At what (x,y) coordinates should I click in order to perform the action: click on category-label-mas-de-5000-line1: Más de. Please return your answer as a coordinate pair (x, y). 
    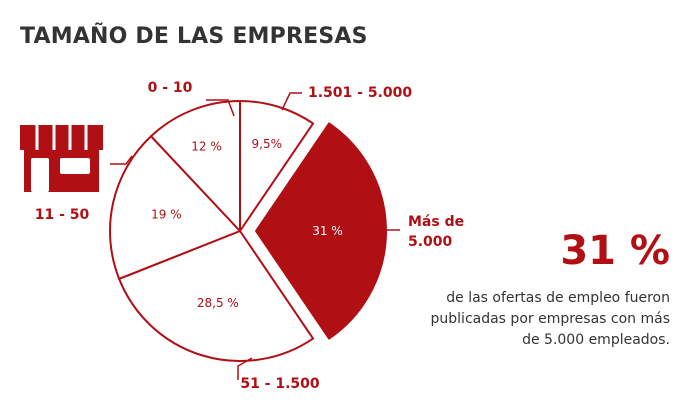
    Looking at the image, I should click on (436, 222).